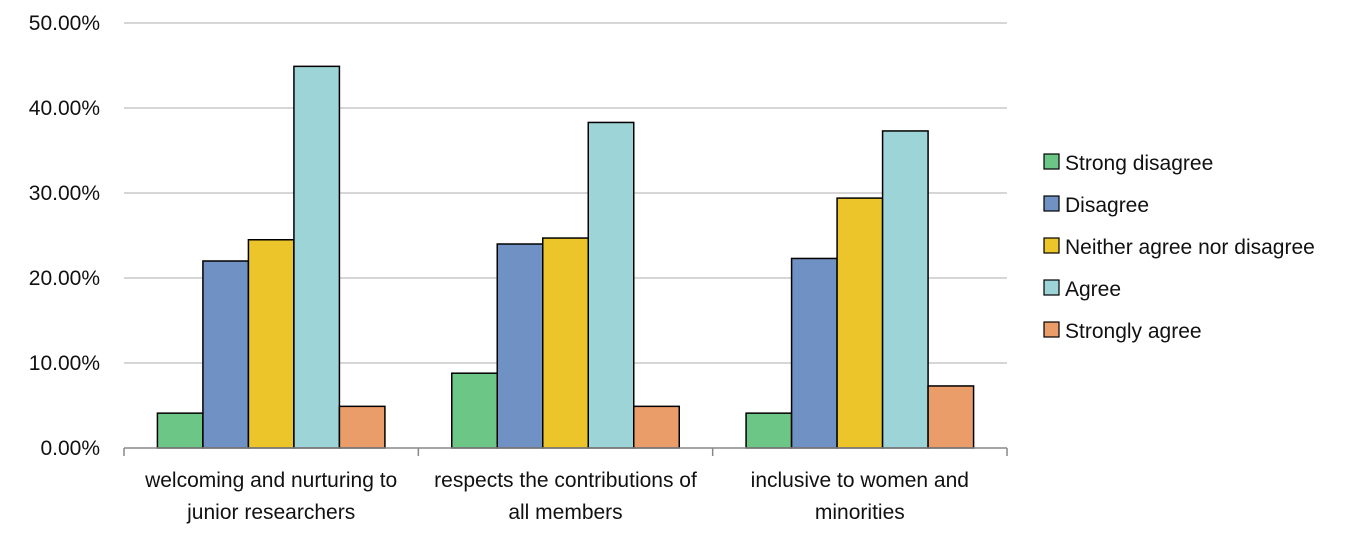  What do you see at coordinates (70, 448) in the screenshot?
I see `y-tick-label: 0.00%` at bounding box center [70, 448].